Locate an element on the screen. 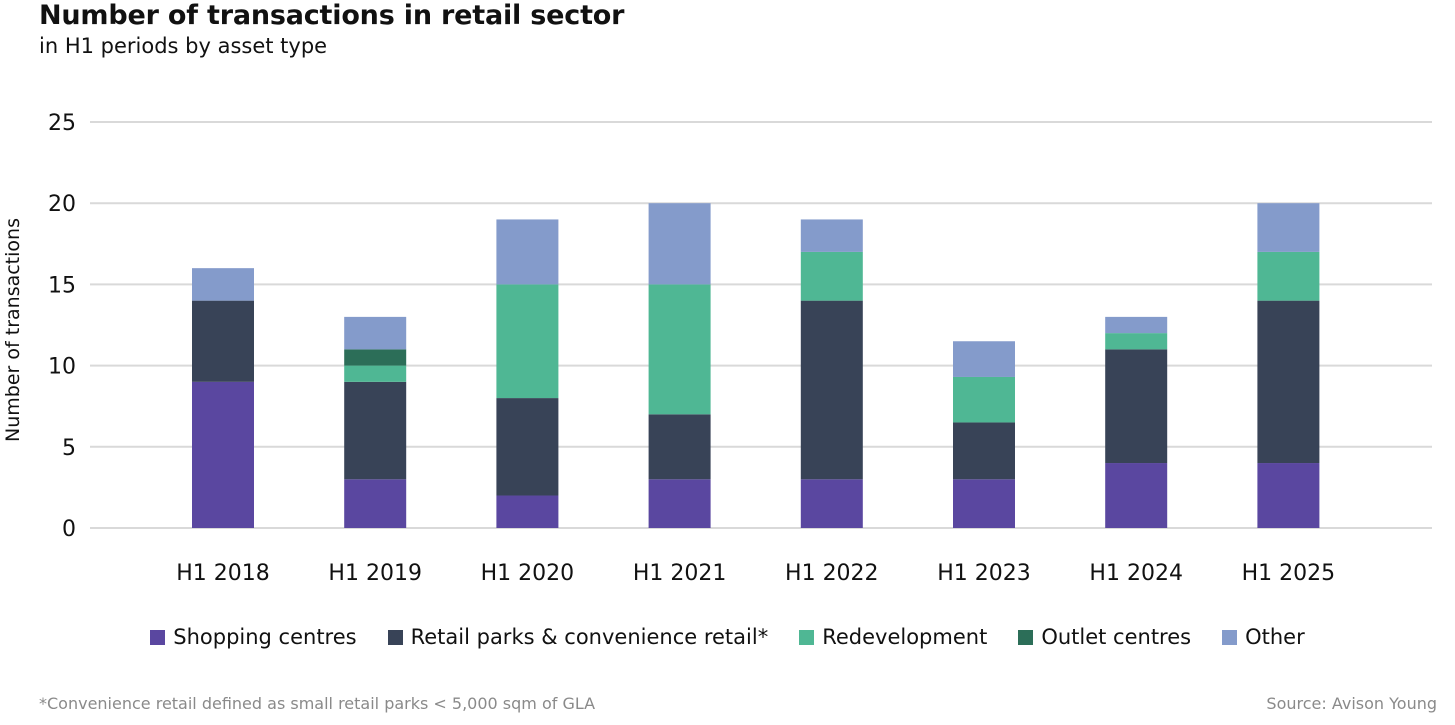 This screenshot has height=725, width=1455. chart-subtitle: in H1 periods by asset type is located at coordinates (183, 46).